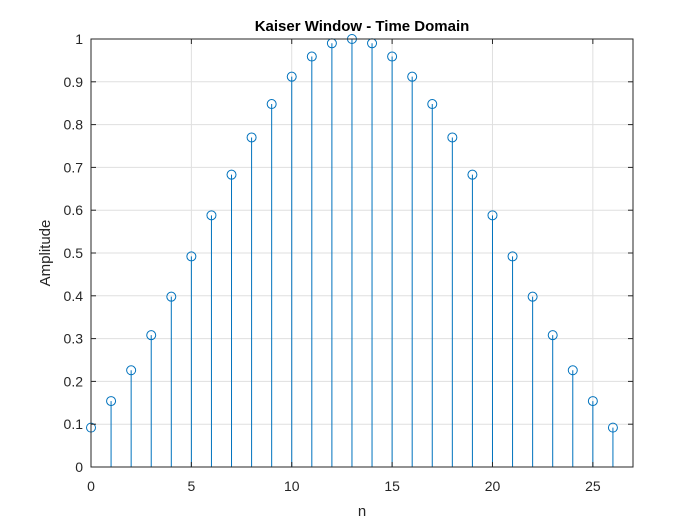  Describe the element at coordinates (392, 486) in the screenshot. I see `x-tick-label: 15` at that location.